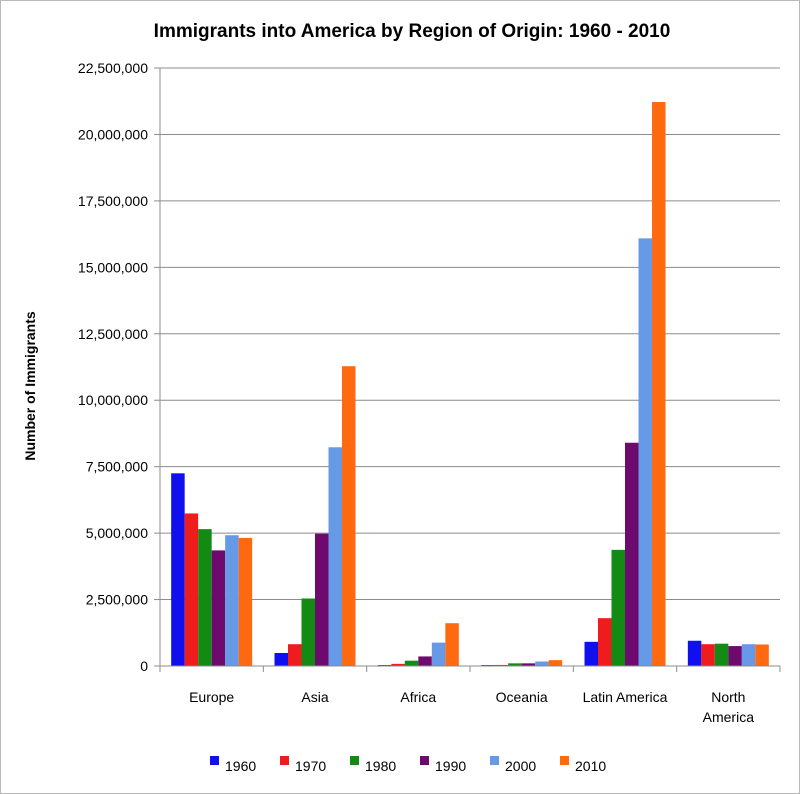  Describe the element at coordinates (240, 766) in the screenshot. I see `legend-label: 1960` at that location.